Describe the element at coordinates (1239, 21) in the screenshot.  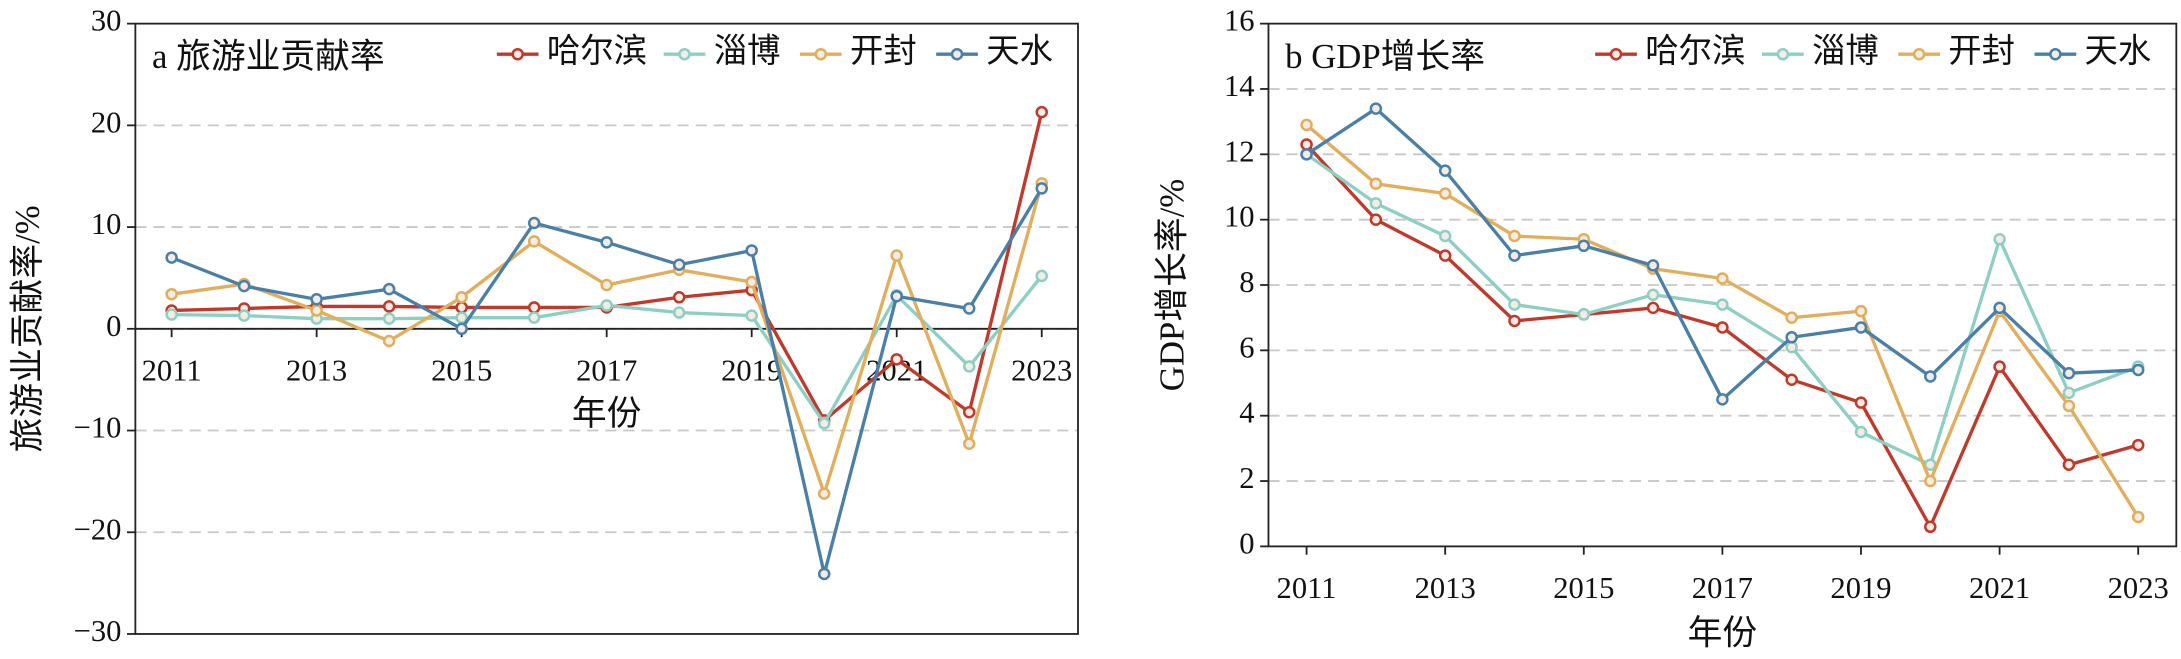
I see `y-tick-label: 16` at that location.